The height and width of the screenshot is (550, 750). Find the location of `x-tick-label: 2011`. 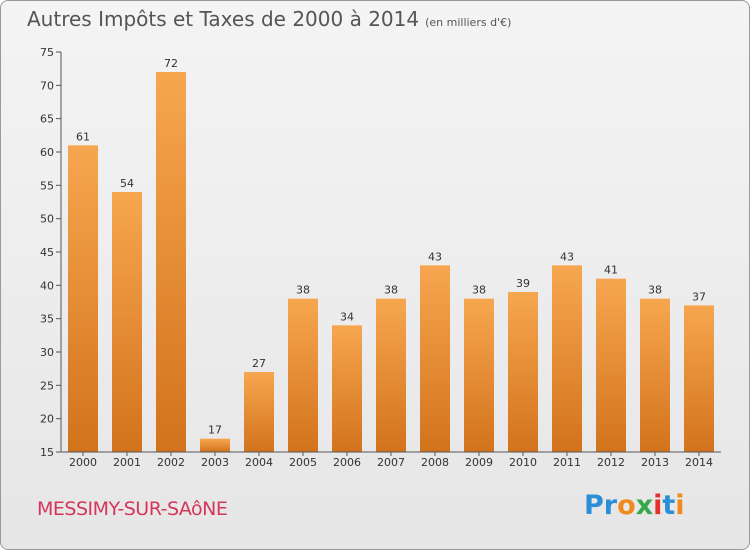

x-tick-label: 2011 is located at coordinates (567, 462).